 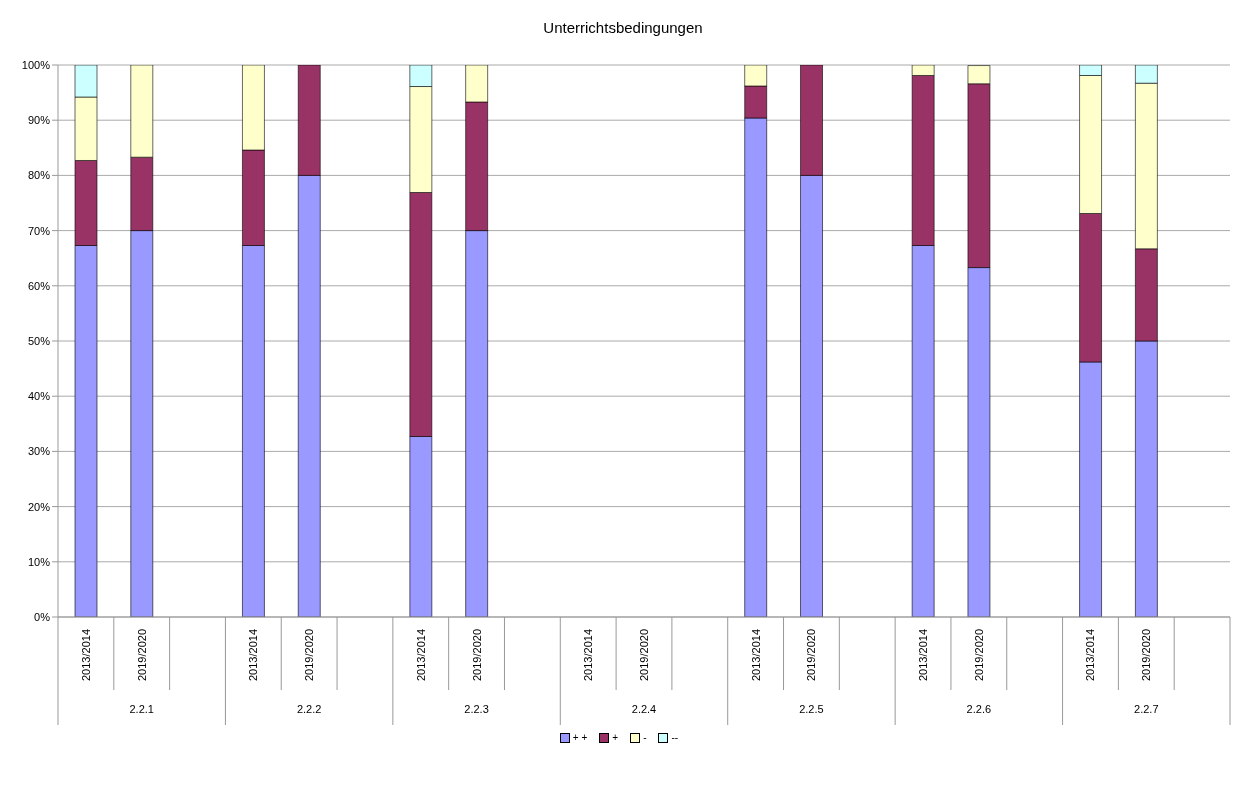 I want to click on legend-label: --, so click(x=675, y=737).